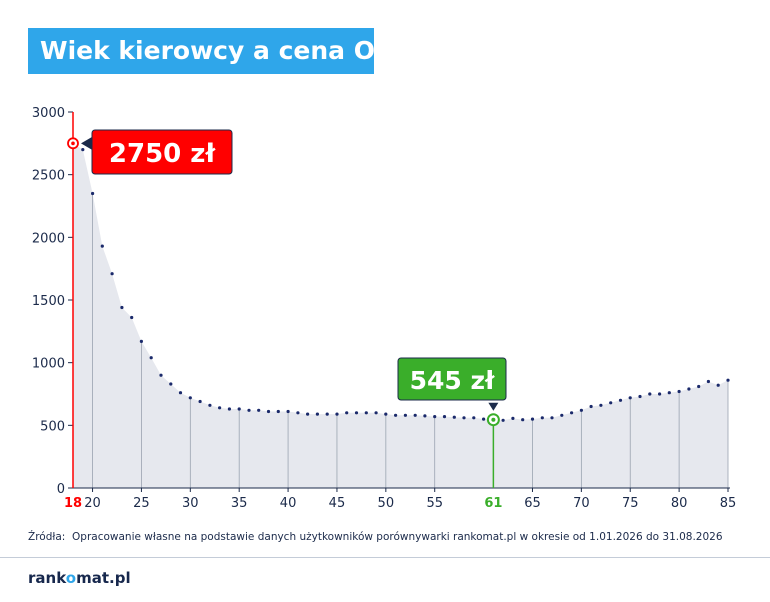 The image size is (770, 602). I want to click on footer-divider, so click(385, 557).